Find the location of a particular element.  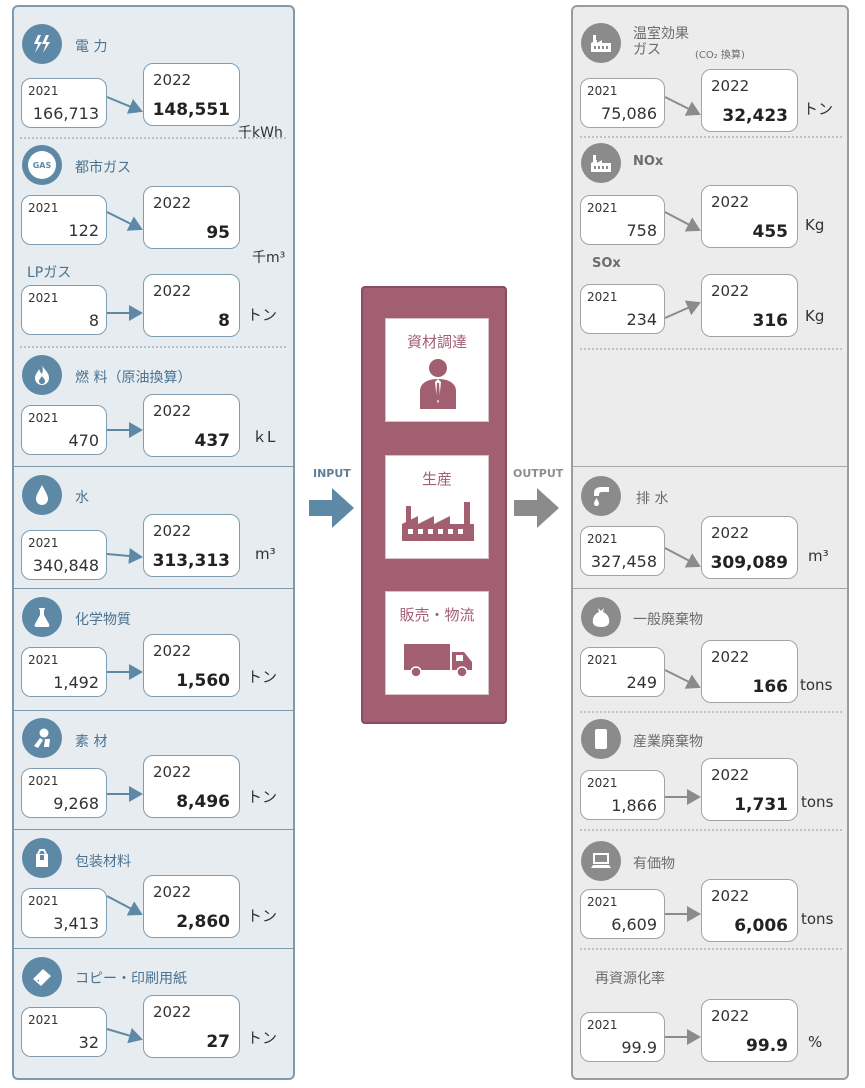

flame-icon is located at coordinates (42, 375).